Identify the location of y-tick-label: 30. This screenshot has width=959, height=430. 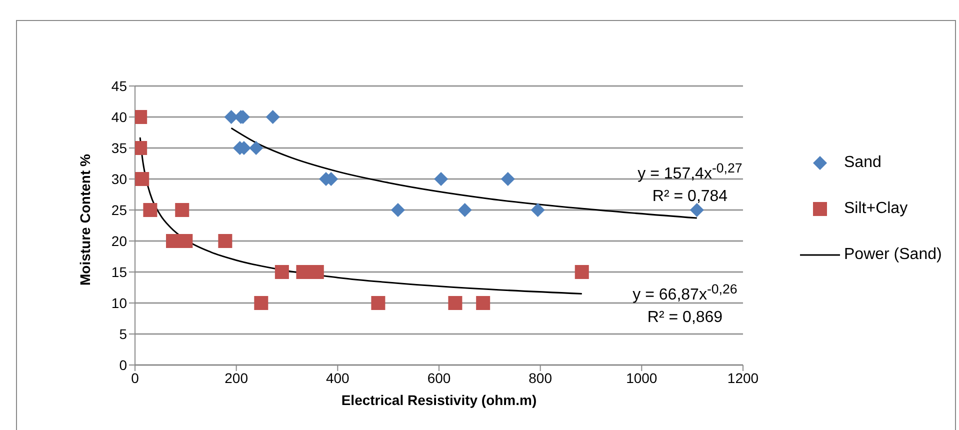
(119, 178).